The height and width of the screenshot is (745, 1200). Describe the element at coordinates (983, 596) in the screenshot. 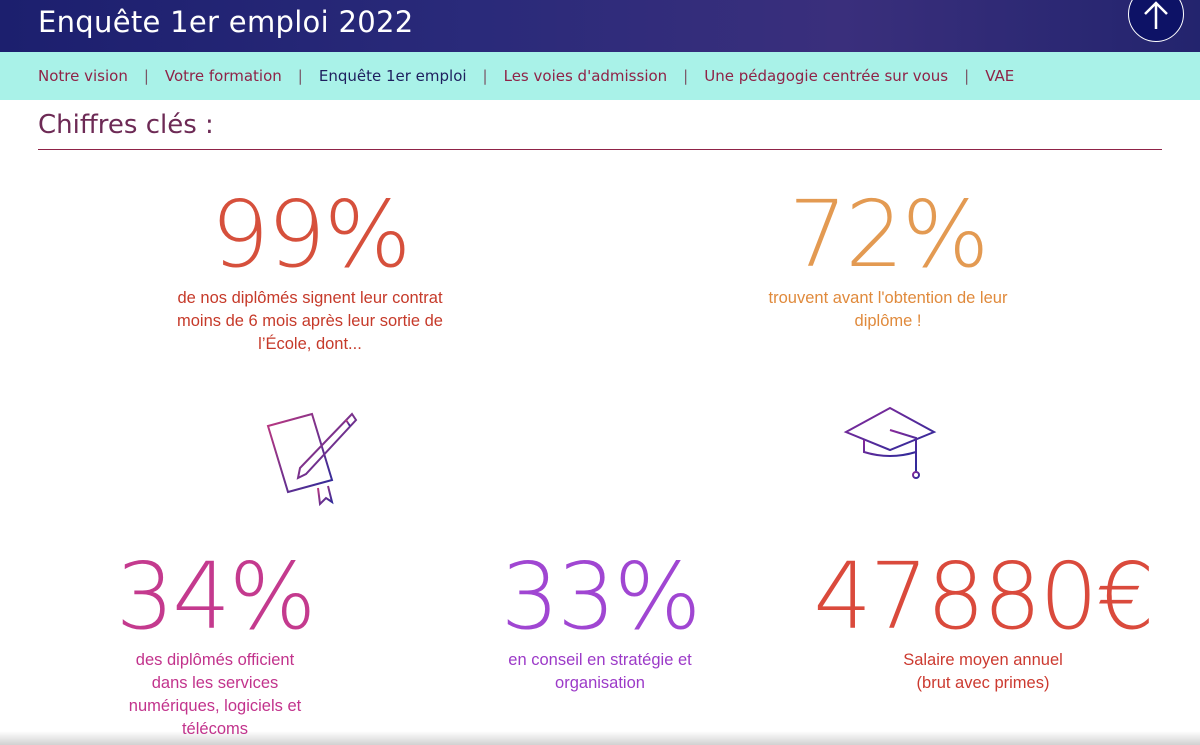

I see `stat-figure: 47880€` at that location.